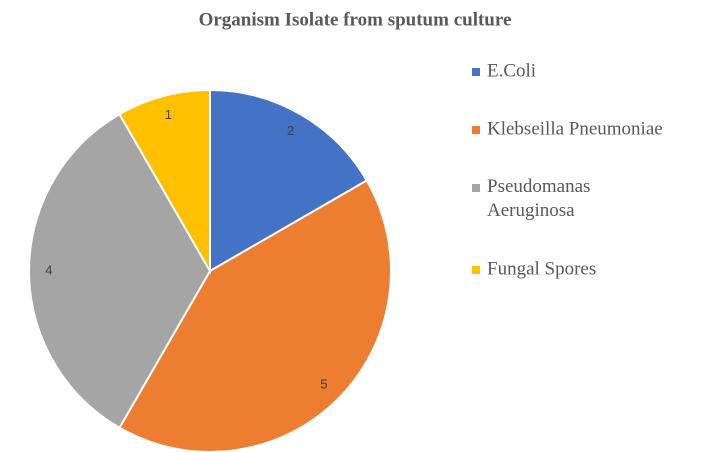 The height and width of the screenshot is (452, 704). What do you see at coordinates (290, 130) in the screenshot?
I see `data-label: 2` at bounding box center [290, 130].